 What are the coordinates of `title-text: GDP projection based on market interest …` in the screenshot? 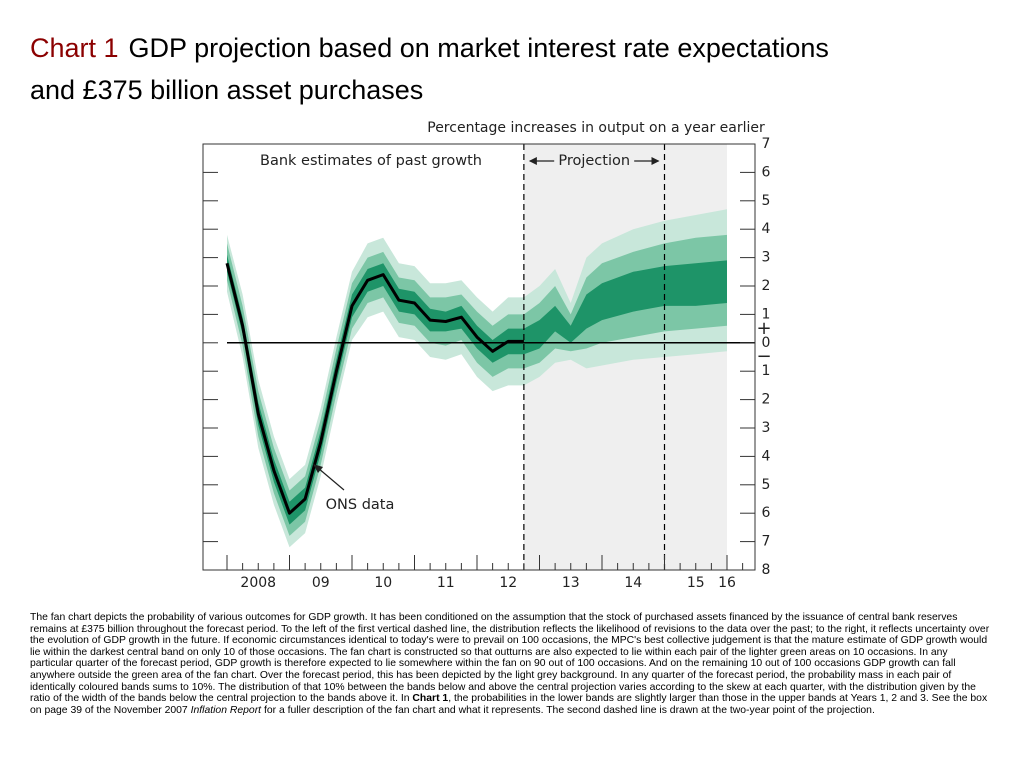 It's located at (429, 69).